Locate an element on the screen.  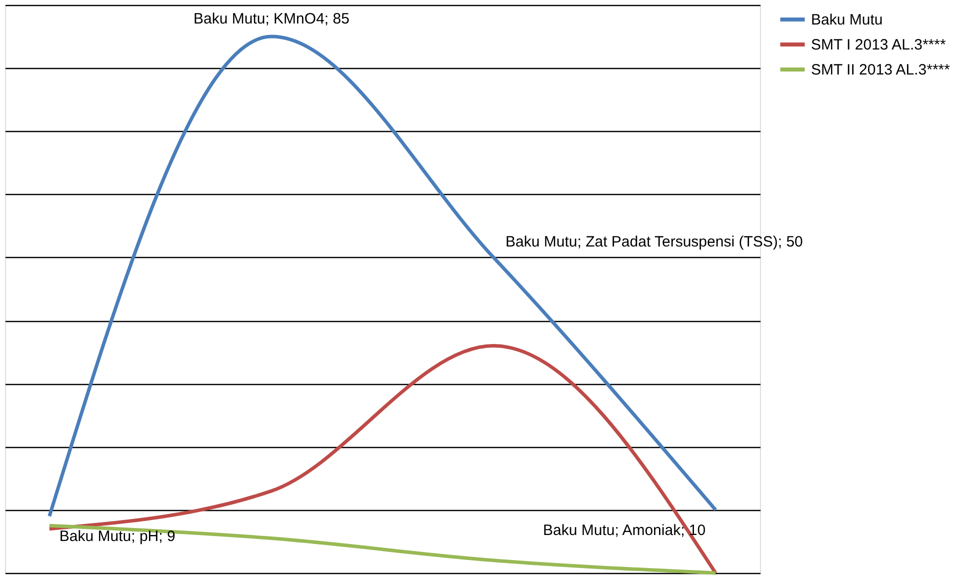
legend-label: Baku Mutu is located at coordinates (847, 20).